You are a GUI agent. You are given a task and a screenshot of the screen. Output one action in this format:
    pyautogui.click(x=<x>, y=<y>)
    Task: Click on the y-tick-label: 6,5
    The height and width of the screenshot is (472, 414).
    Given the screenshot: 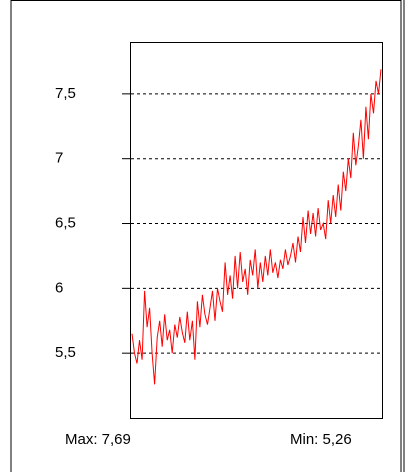 What is the action you would take?
    pyautogui.click(x=65, y=222)
    